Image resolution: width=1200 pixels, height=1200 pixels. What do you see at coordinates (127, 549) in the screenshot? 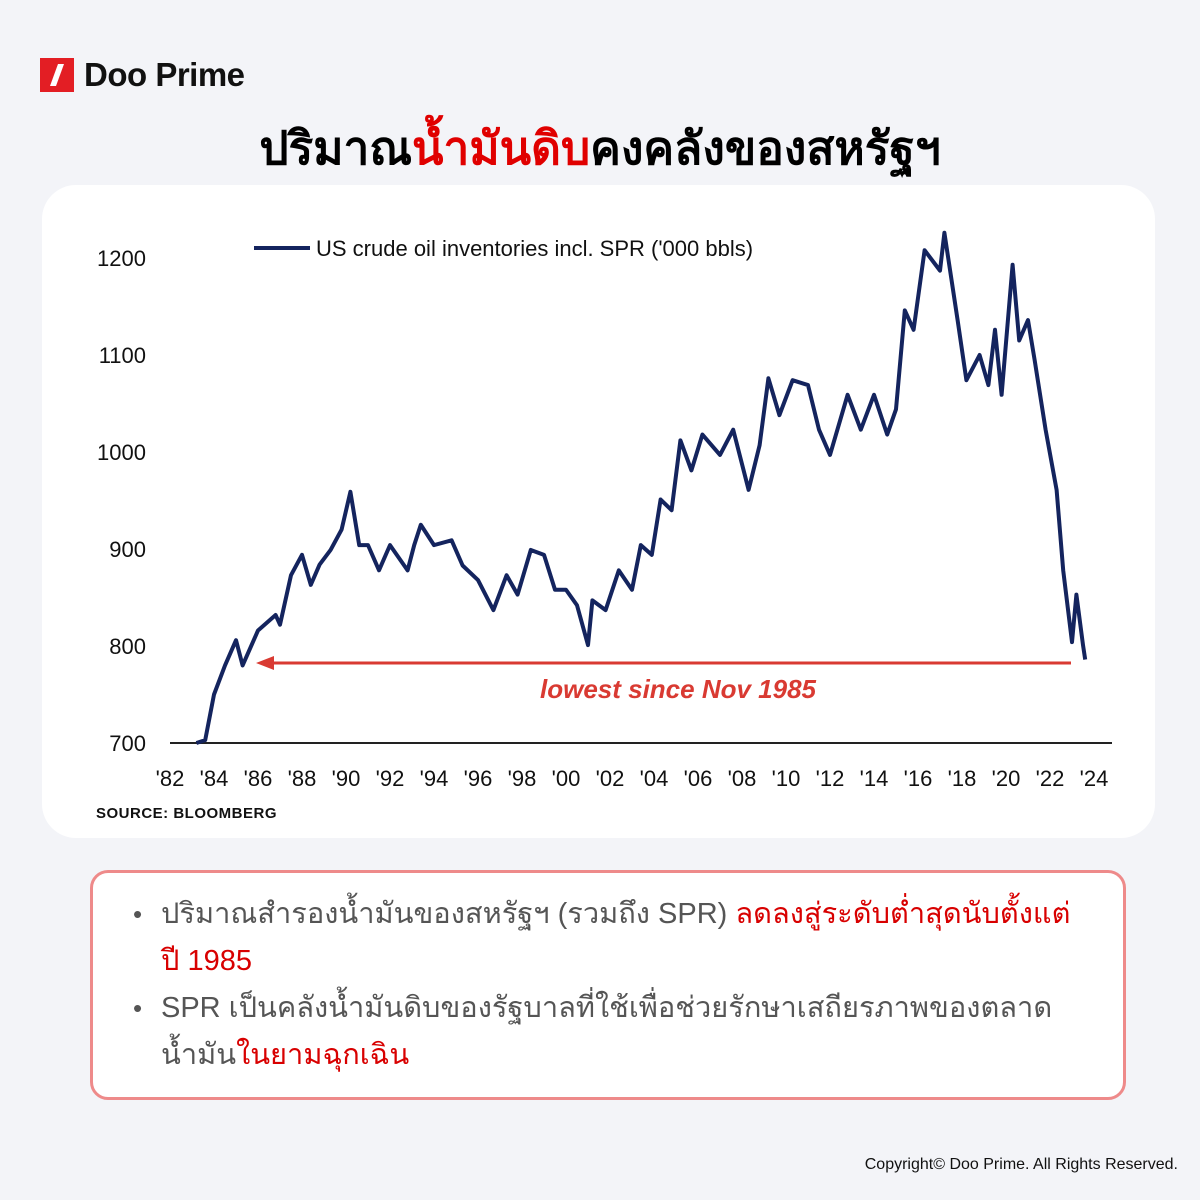
I see `y-tick-label: 900` at bounding box center [127, 549].